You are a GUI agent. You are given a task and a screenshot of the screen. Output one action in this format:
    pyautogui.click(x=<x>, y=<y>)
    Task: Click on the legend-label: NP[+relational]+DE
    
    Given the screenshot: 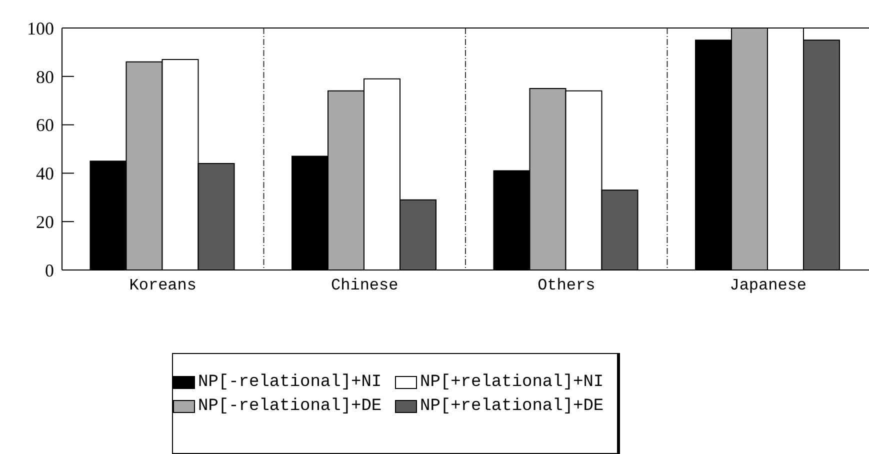 What is the action you would take?
    pyautogui.click(x=512, y=406)
    